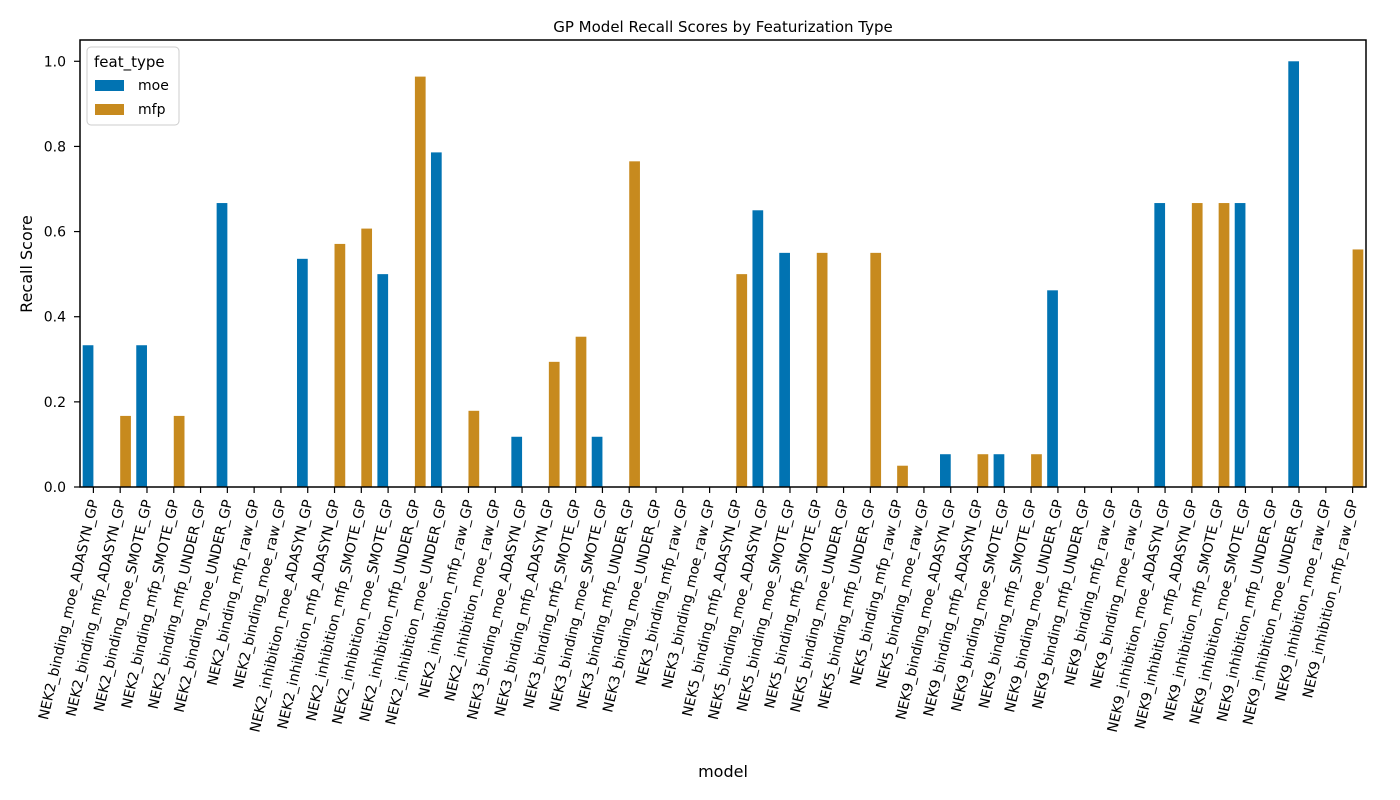  Describe the element at coordinates (55, 233) in the screenshot. I see `y-tick-label-3: 0.6` at that location.